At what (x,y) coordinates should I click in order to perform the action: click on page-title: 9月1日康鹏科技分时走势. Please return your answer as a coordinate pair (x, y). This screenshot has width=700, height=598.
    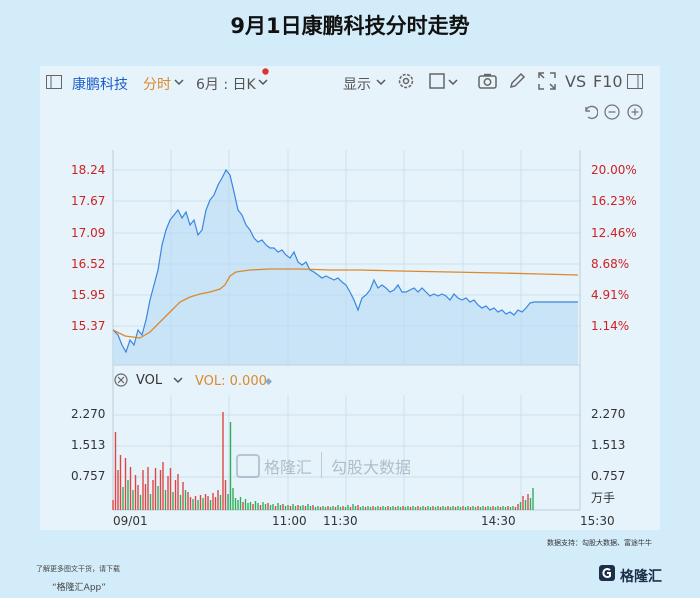
    Looking at the image, I should click on (350, 26).